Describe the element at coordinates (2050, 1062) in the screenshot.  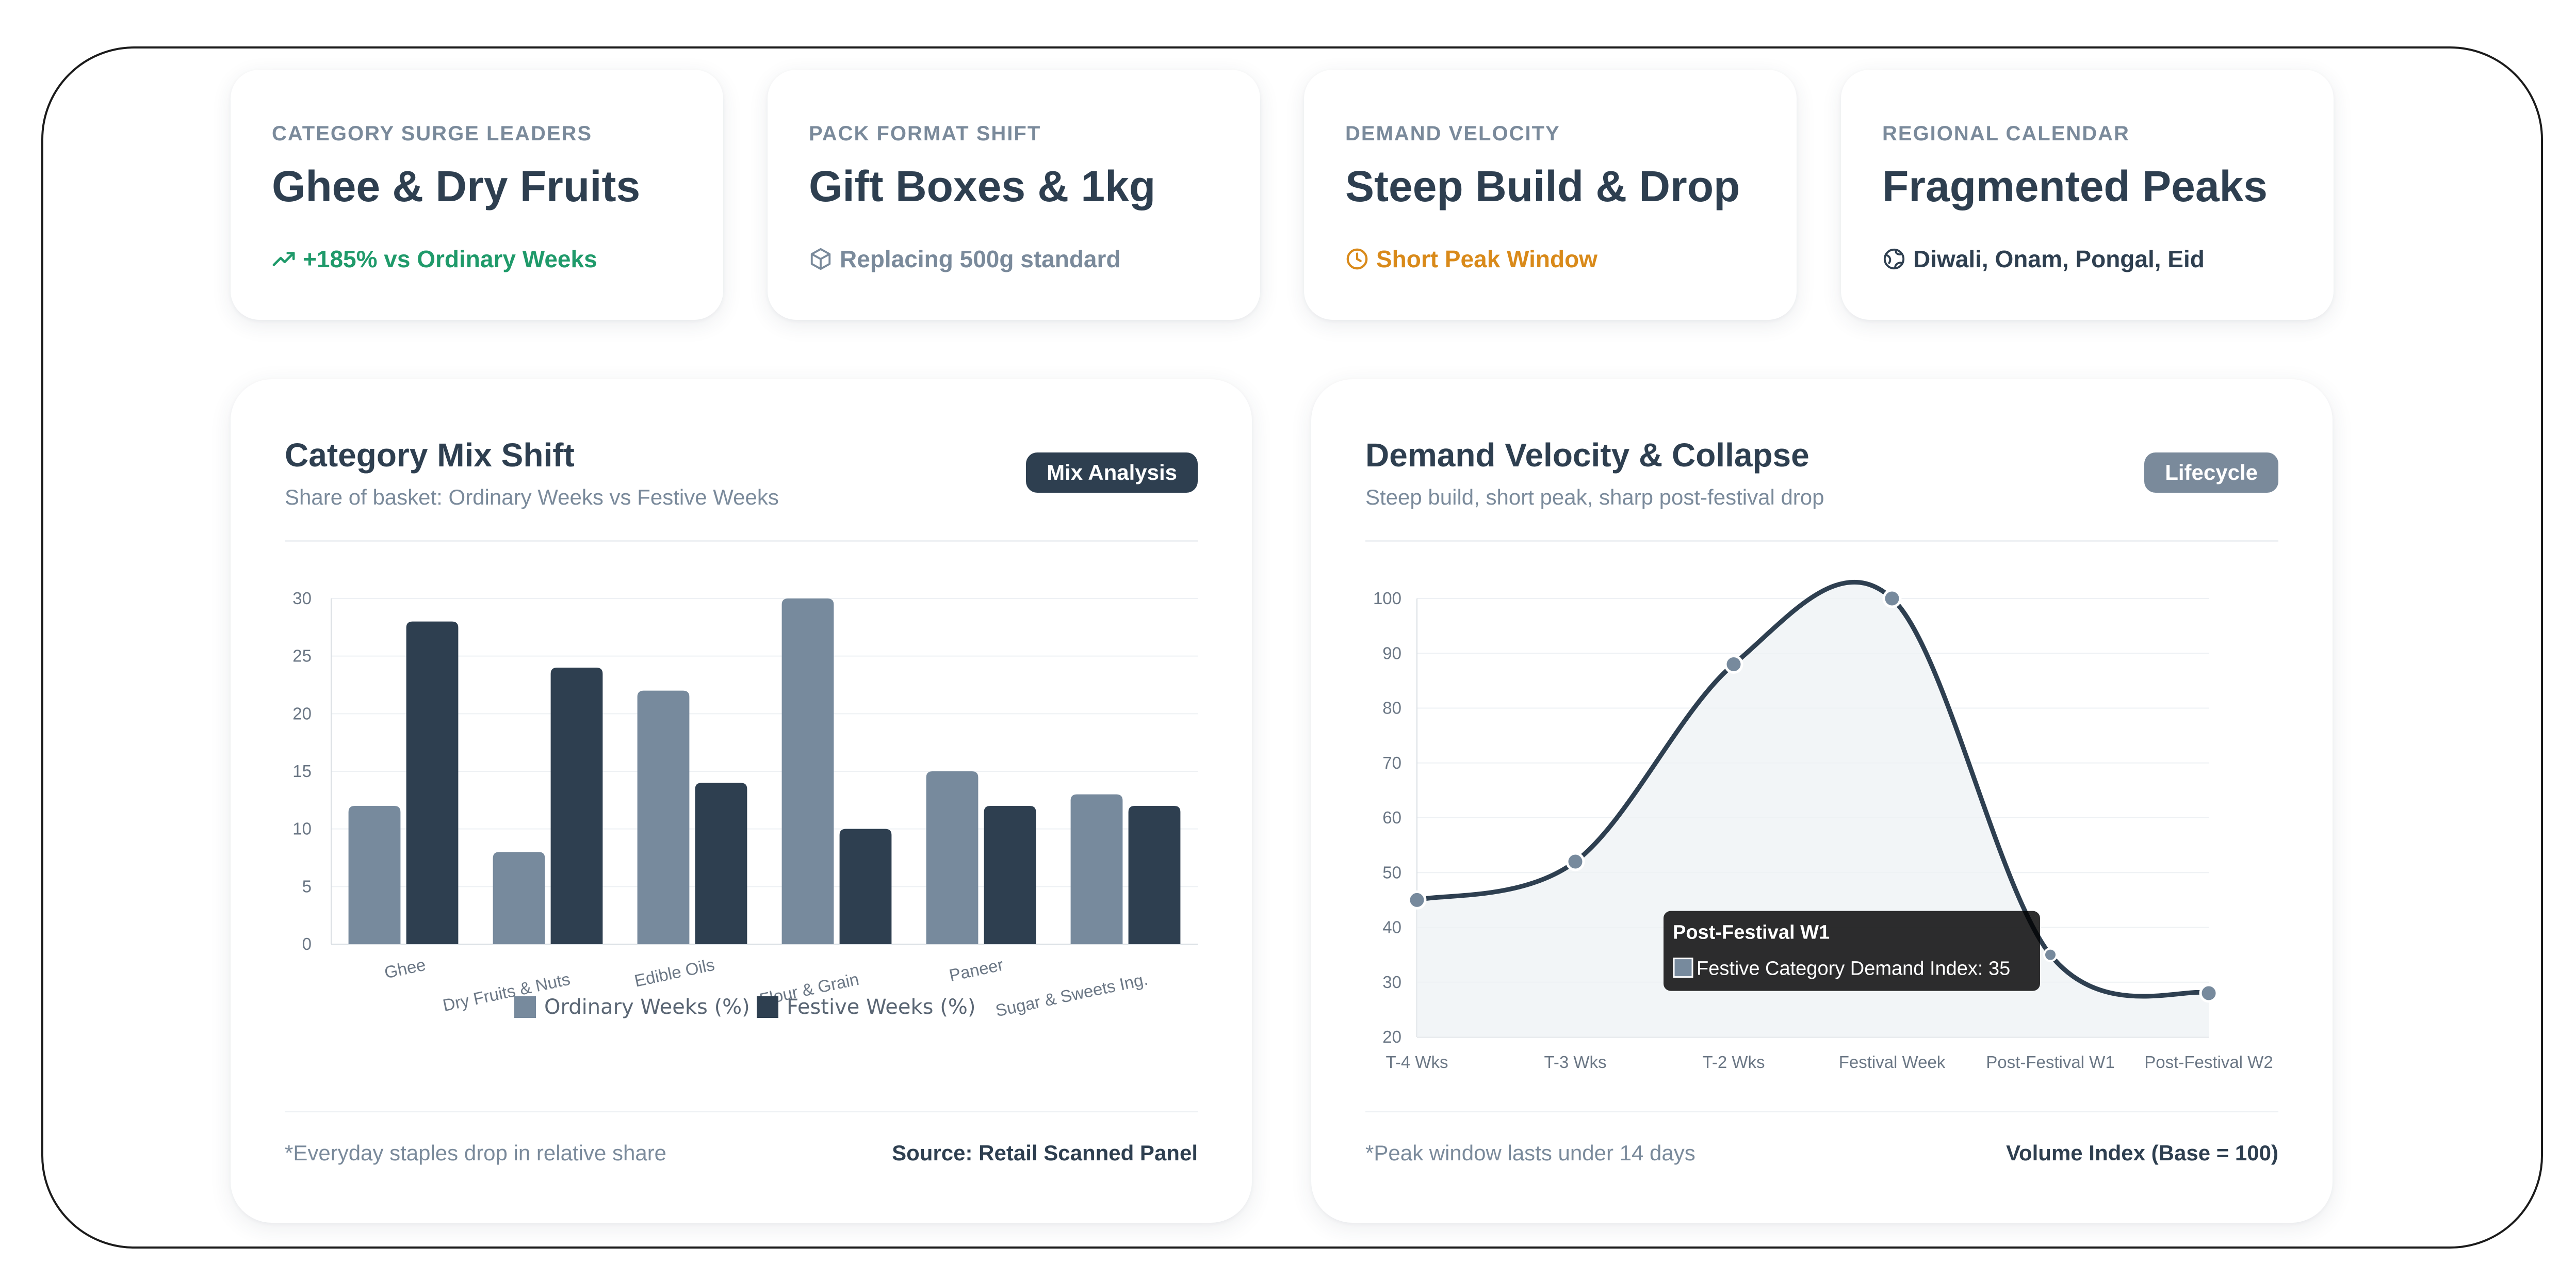
I see `x-tick-label: Post-Festival W1` at that location.